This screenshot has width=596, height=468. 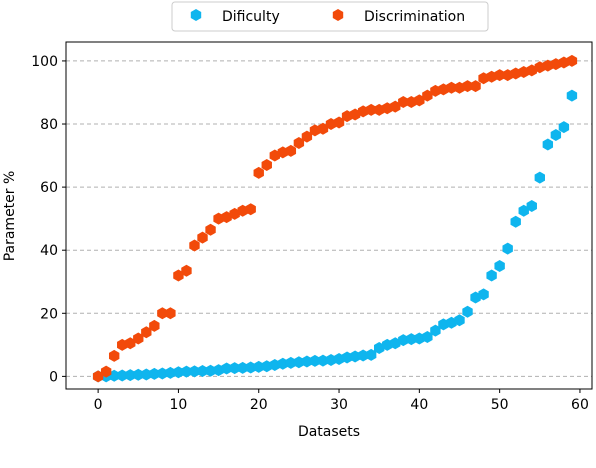 I want to click on legend: Dificulty Discrimination, so click(x=330, y=16).